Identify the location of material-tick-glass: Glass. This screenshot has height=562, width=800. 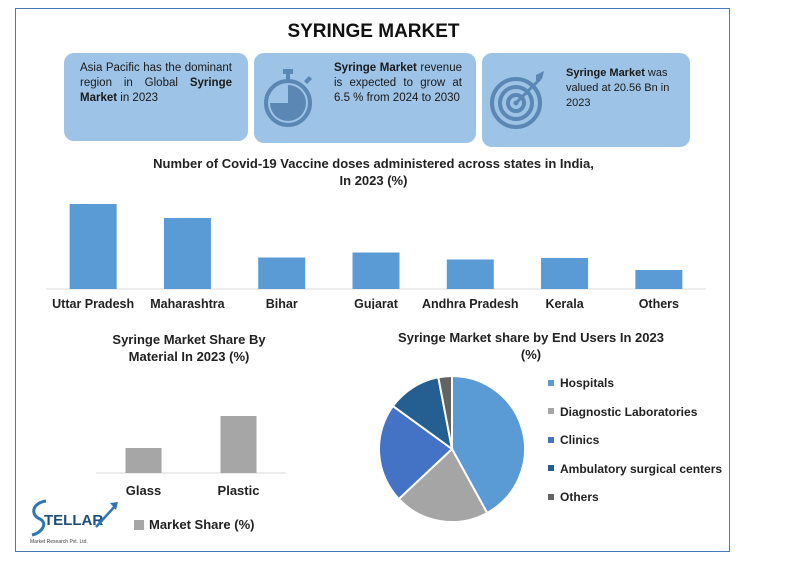
(143, 490).